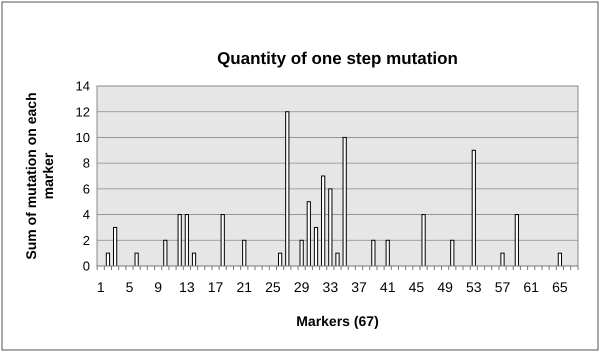  What do you see at coordinates (130, 287) in the screenshot?
I see `x-tick-label: 5` at bounding box center [130, 287].